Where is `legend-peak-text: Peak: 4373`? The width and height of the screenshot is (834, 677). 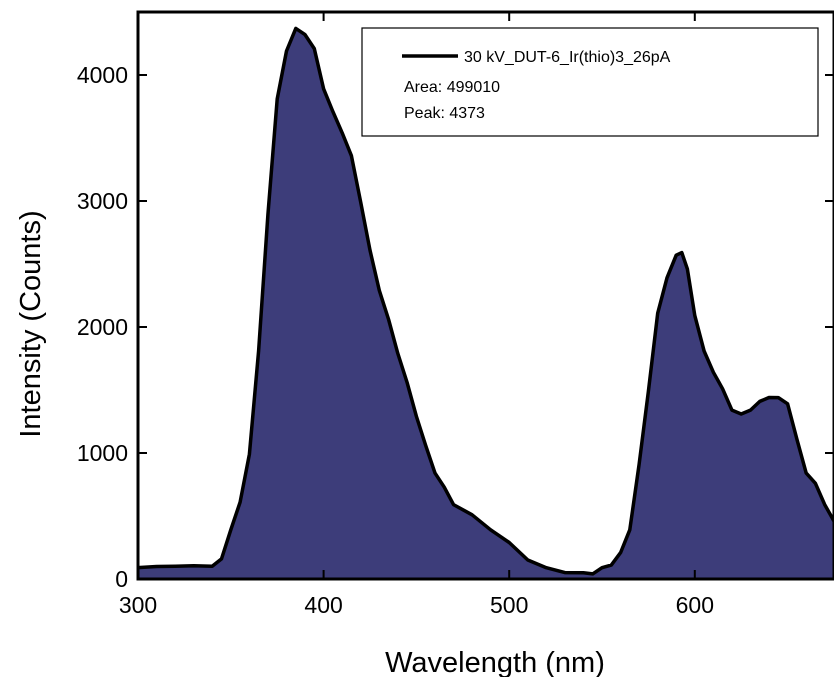
legend-peak-text: Peak: 4373 is located at coordinates (444, 113).